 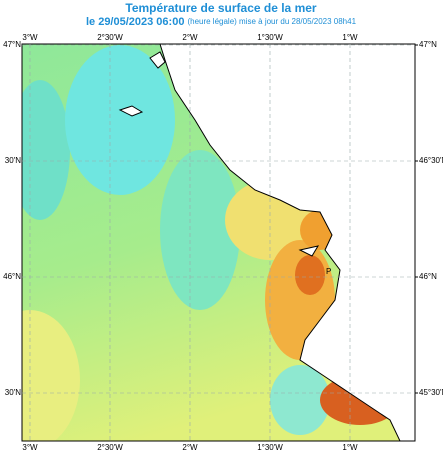 What do you see at coordinates (30, 447) in the screenshot?
I see `lon-label-bottom: 3°W` at bounding box center [30, 447].